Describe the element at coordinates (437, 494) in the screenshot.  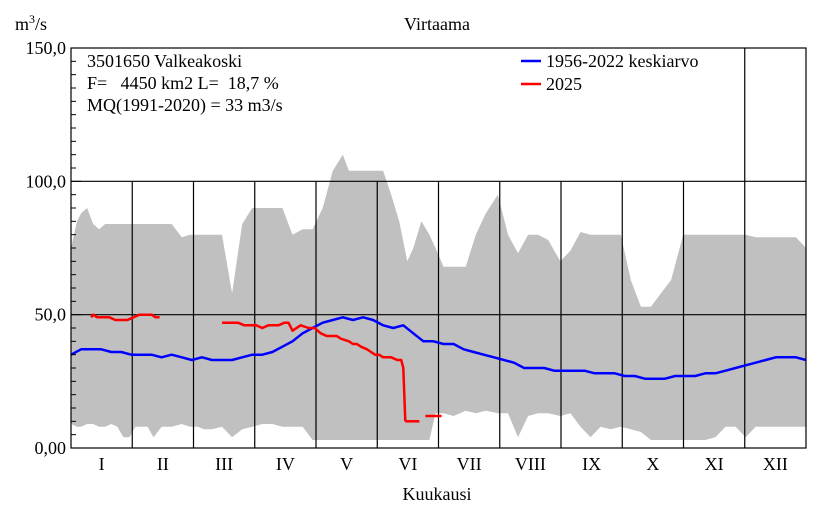
I see `x-axis-label: Kuukausi` at that location.